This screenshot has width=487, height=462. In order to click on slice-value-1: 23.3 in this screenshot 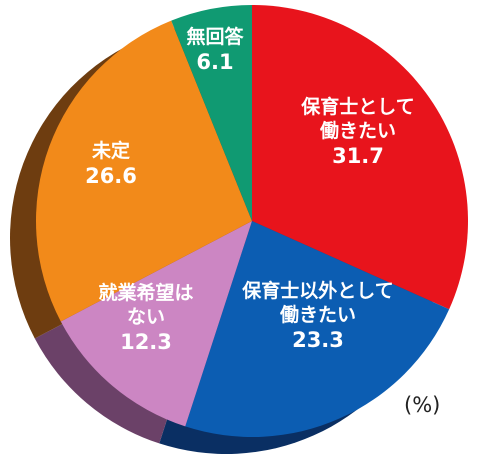, I will do `click(318, 340)`.